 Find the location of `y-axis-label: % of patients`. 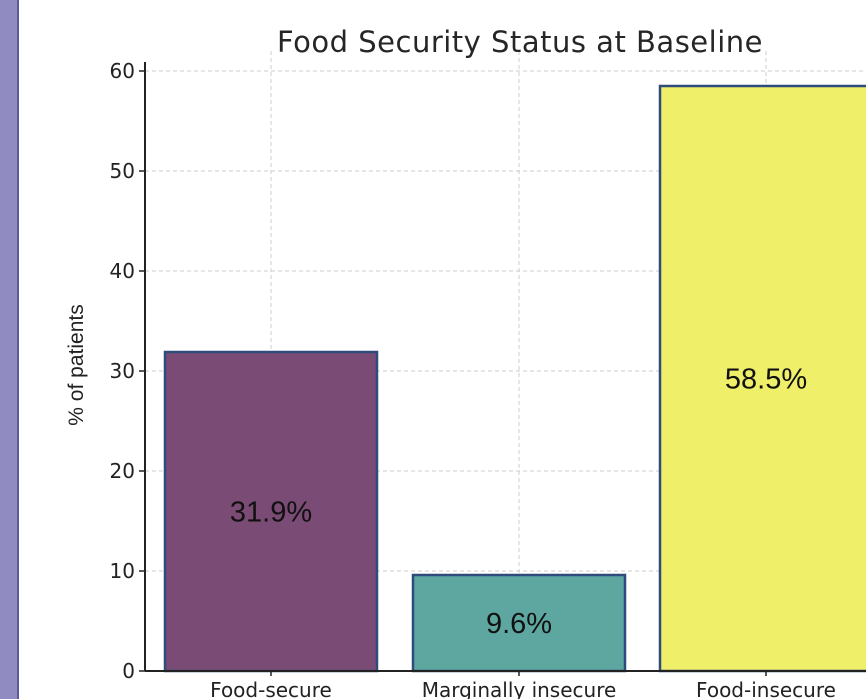

y-axis-label: % of patients is located at coordinates (76, 364).